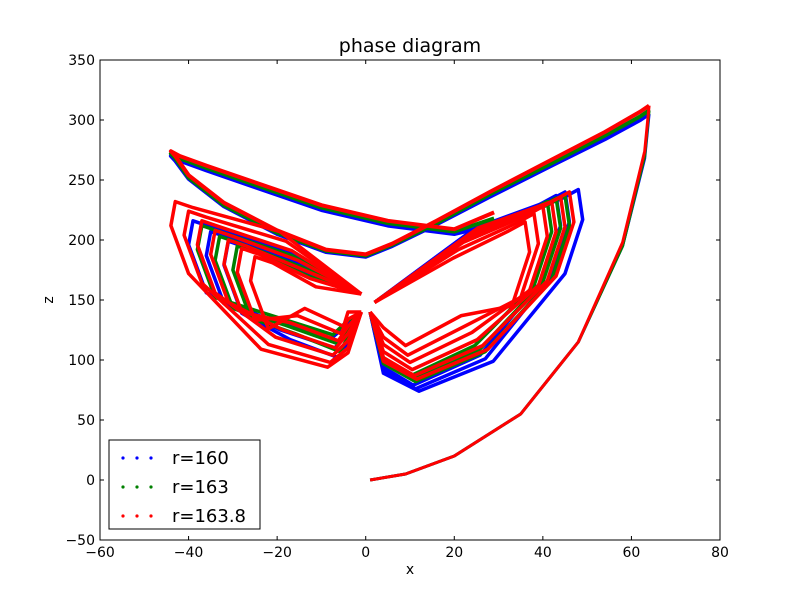 This screenshot has height=604, width=800. What do you see at coordinates (81, 241) in the screenshot?
I see `y-tick-label: 200` at bounding box center [81, 241].